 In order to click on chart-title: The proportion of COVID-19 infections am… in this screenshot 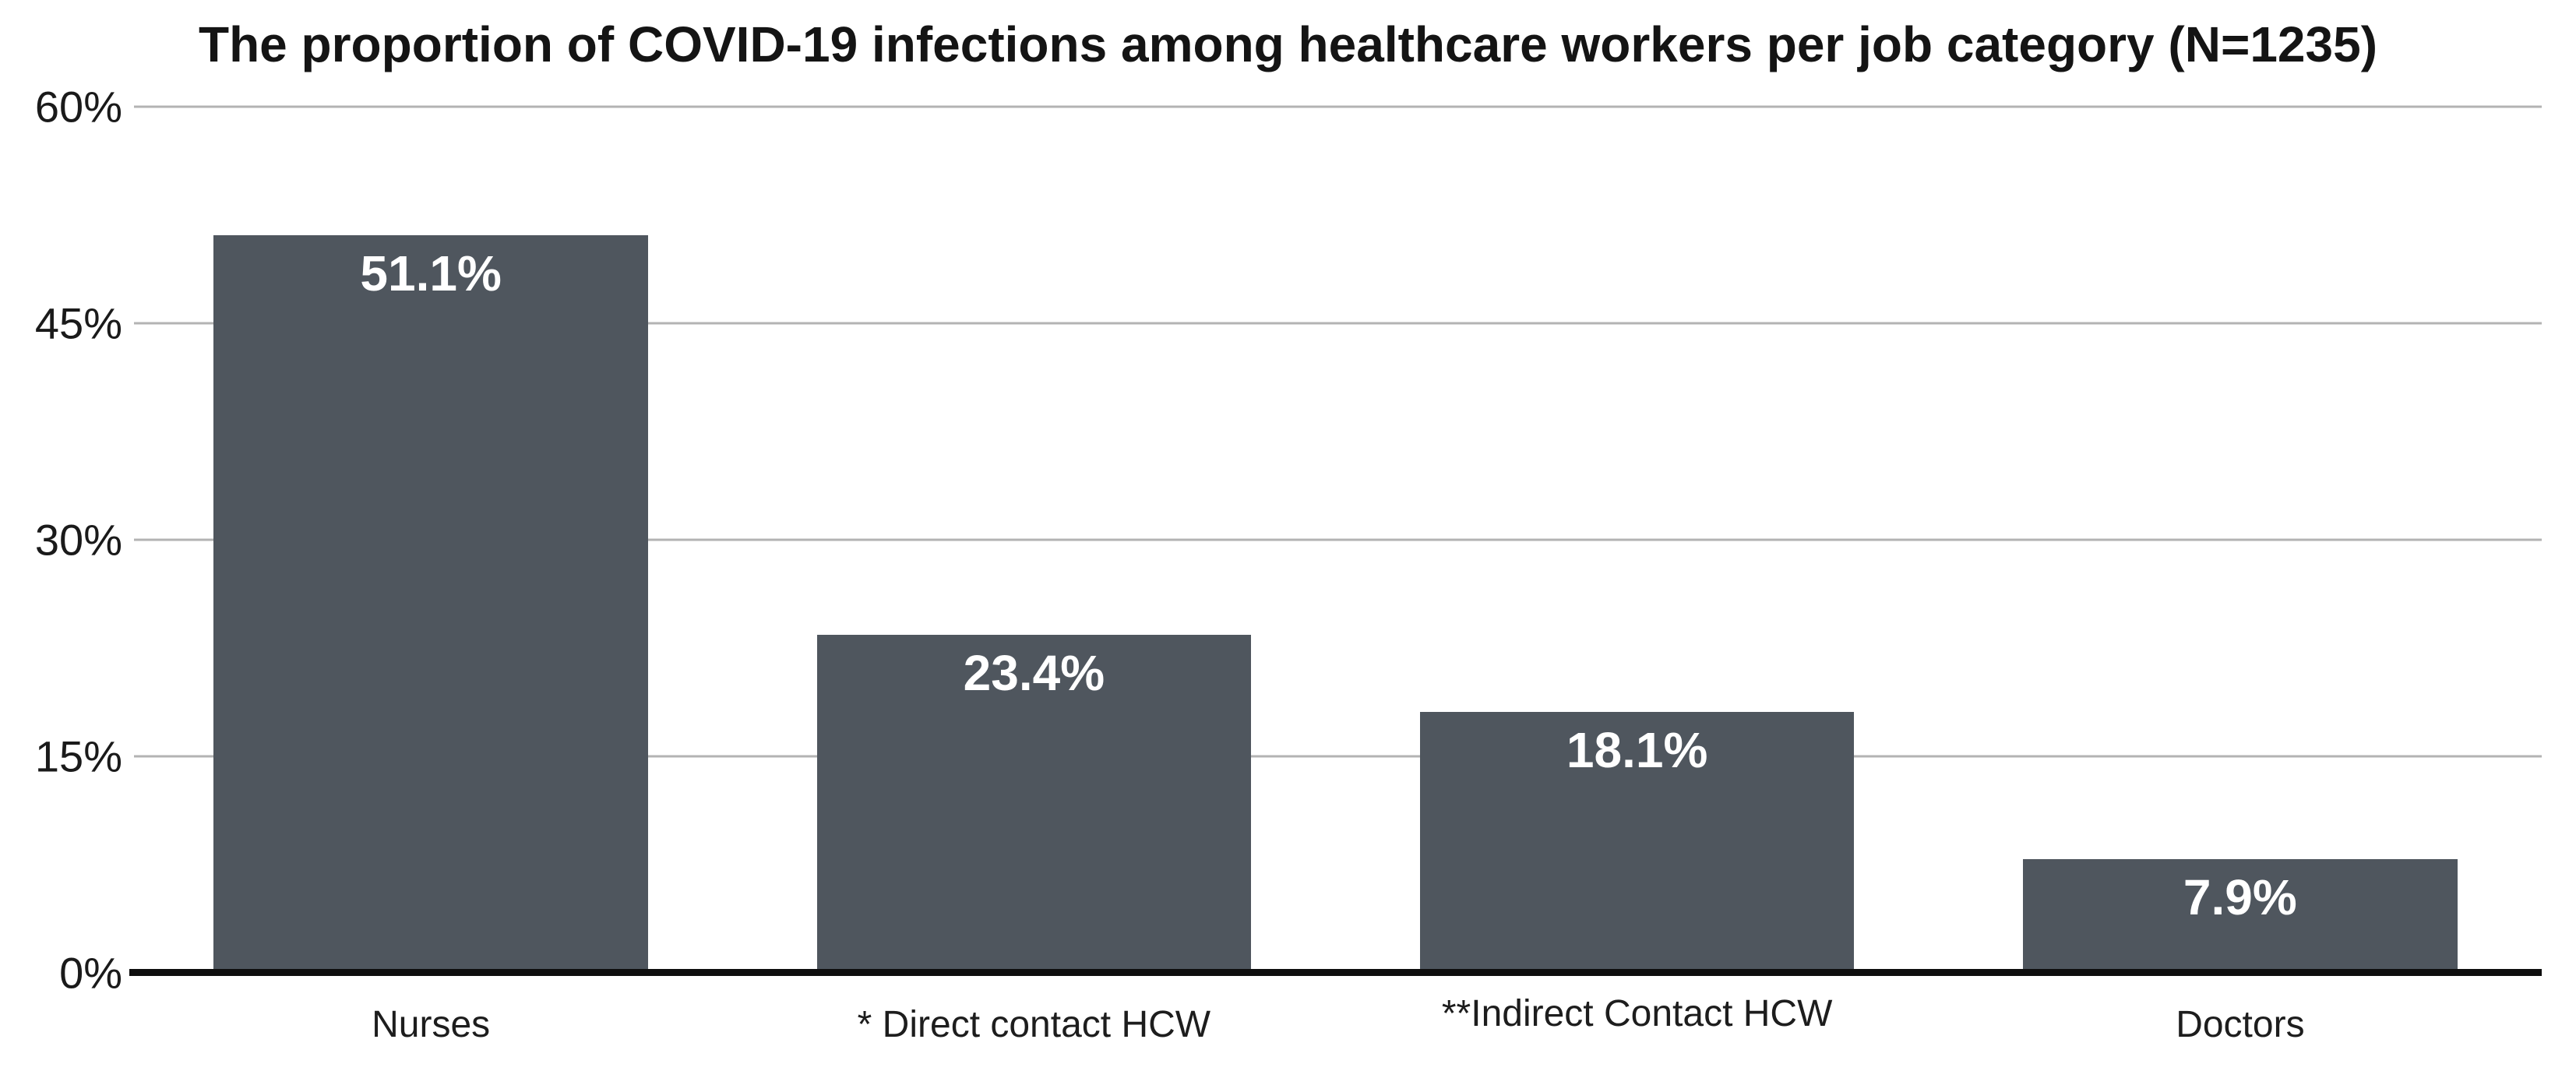, I will do `click(1288, 44)`.